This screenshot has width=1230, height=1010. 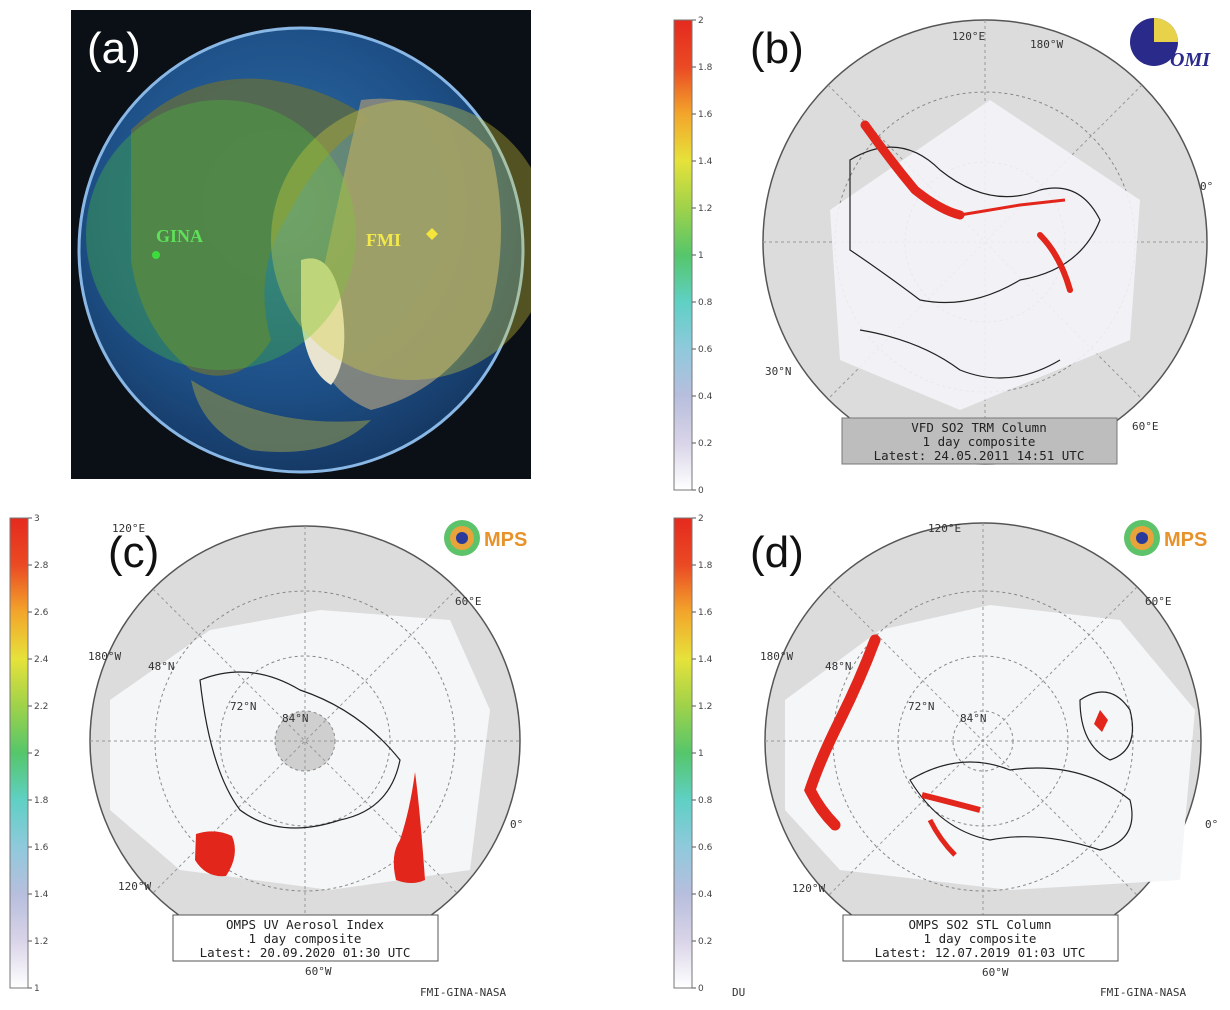 I want to click on colorbar-tick-label: 2.8, so click(x=41, y=566).